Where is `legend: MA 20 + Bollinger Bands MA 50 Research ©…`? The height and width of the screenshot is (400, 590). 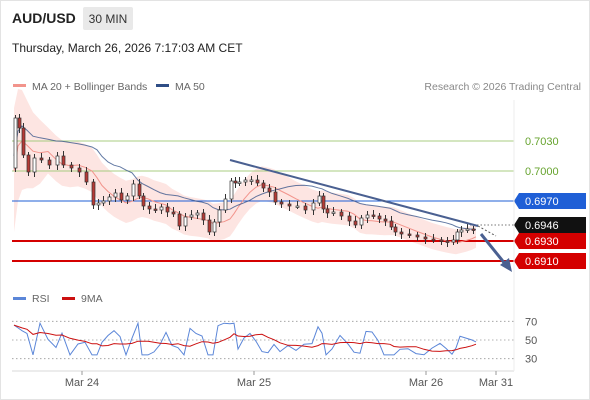 legend: MA 20 + Bollinger Bands MA 50 Research ©… is located at coordinates (297, 87).